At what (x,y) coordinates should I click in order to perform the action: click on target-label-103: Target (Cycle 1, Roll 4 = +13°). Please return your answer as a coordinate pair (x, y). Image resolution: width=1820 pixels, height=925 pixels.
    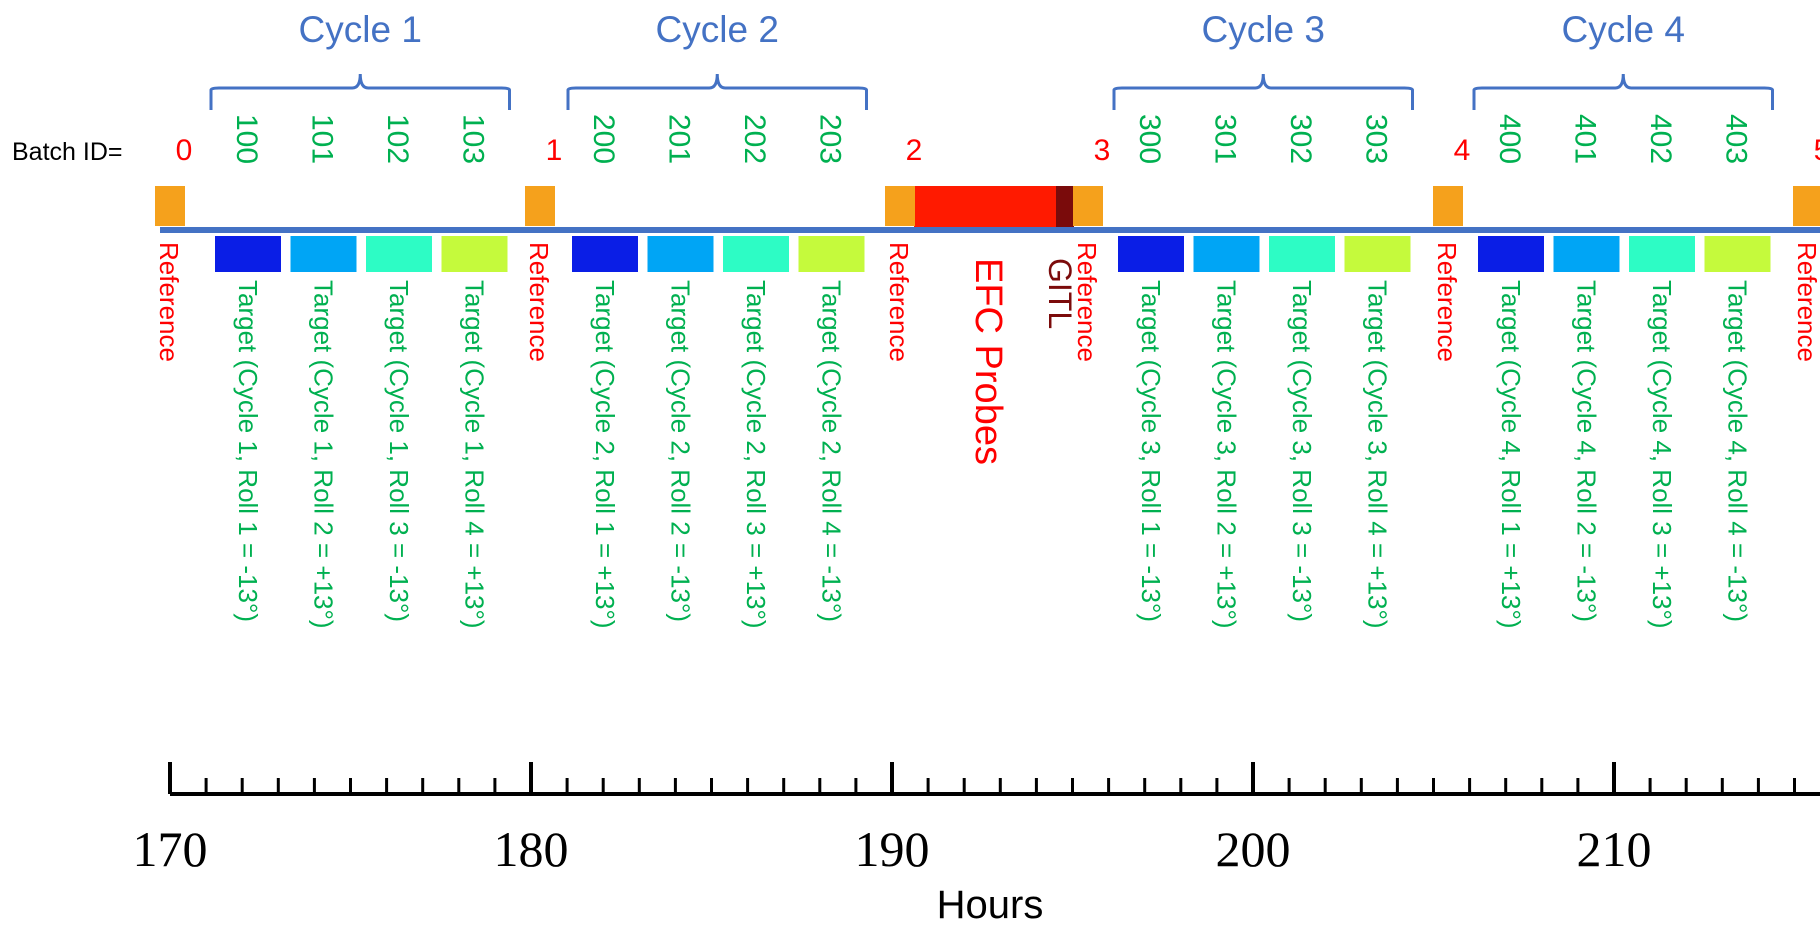
    Looking at the image, I should click on (475, 454).